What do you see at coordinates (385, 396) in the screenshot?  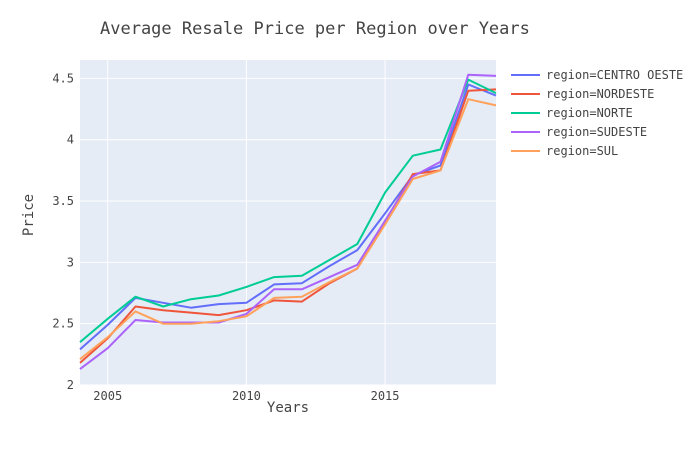 I see `x-tick-label: 2015` at bounding box center [385, 396].